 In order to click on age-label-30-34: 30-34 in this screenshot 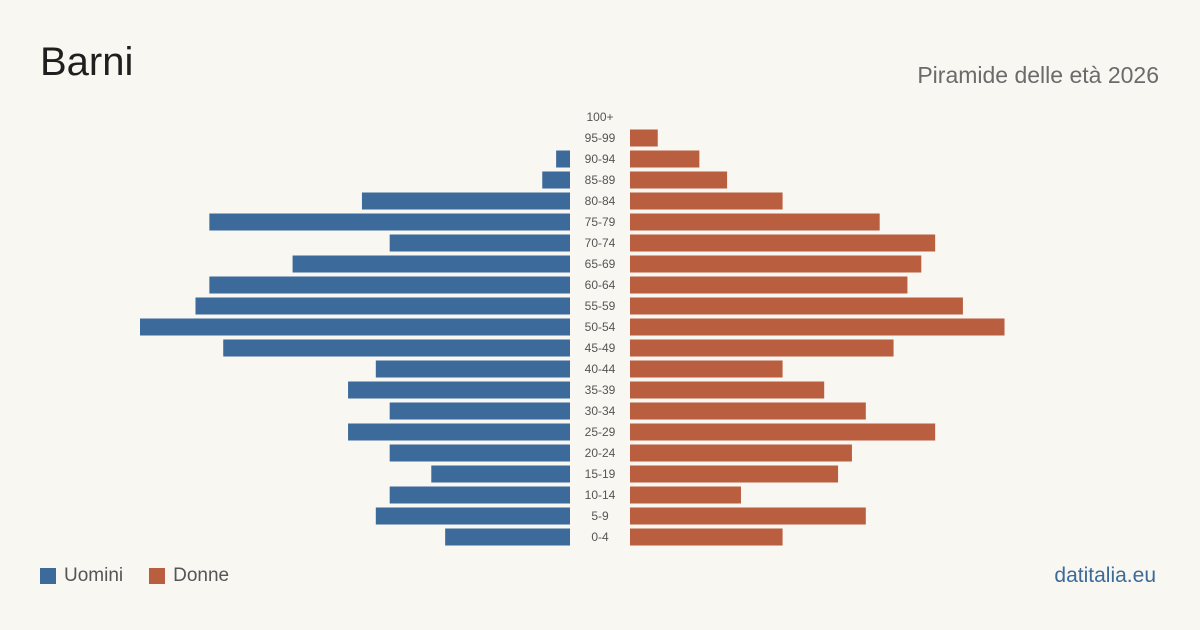, I will do `click(600, 411)`.